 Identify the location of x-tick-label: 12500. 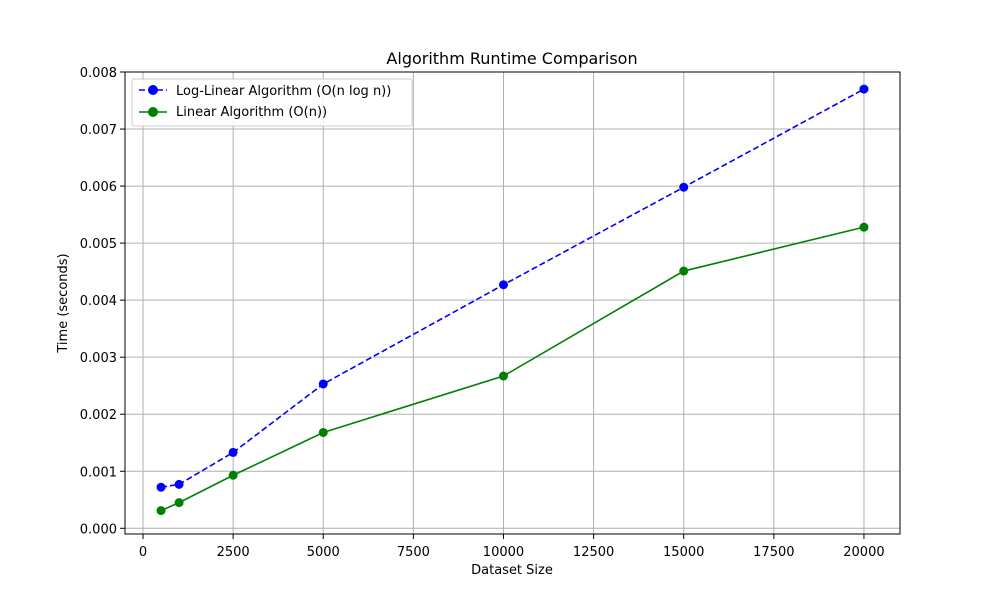
(593, 552).